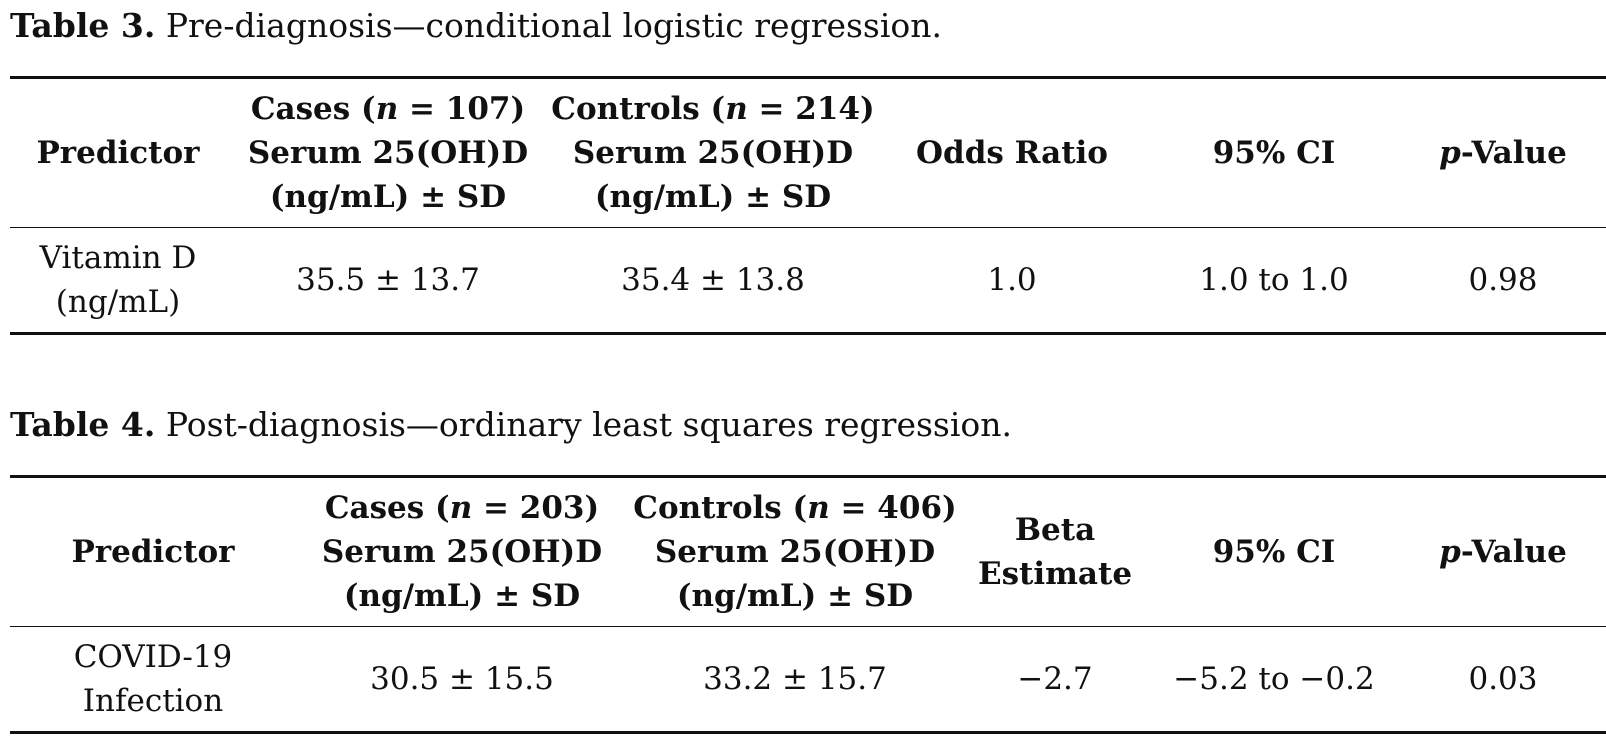 This screenshot has width=1606, height=756. I want to click on header-odds-ratio-label: Odds Ratio, so click(1012, 153).